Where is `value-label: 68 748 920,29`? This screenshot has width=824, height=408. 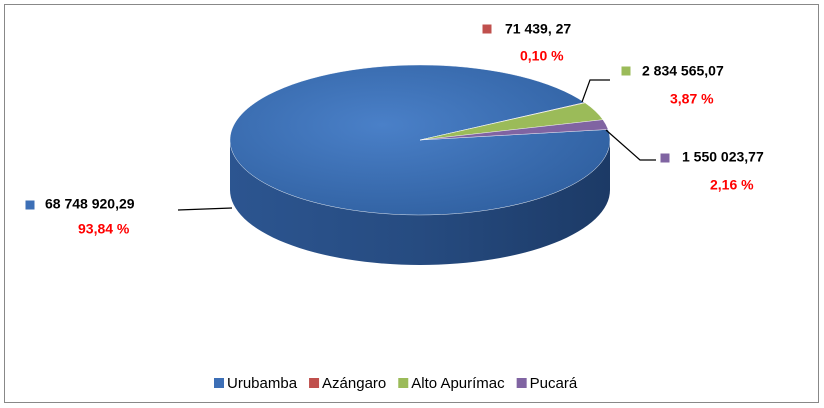
value-label: 68 748 920,29 is located at coordinates (90, 204).